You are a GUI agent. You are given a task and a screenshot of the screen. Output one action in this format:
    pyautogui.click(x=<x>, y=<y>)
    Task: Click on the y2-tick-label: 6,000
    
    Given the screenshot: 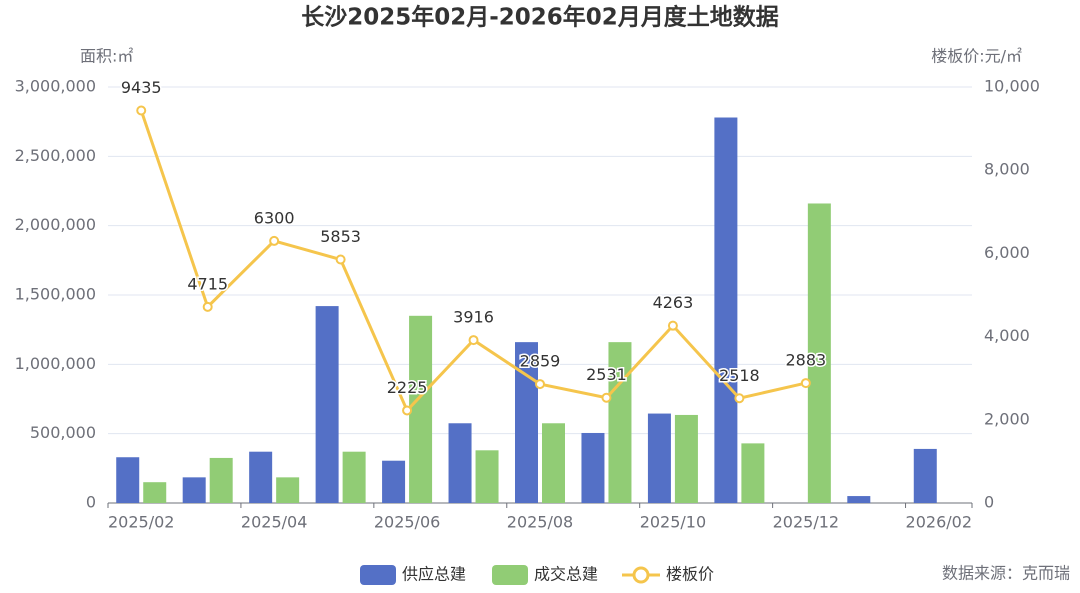 What is the action you would take?
    pyautogui.click(x=1007, y=252)
    